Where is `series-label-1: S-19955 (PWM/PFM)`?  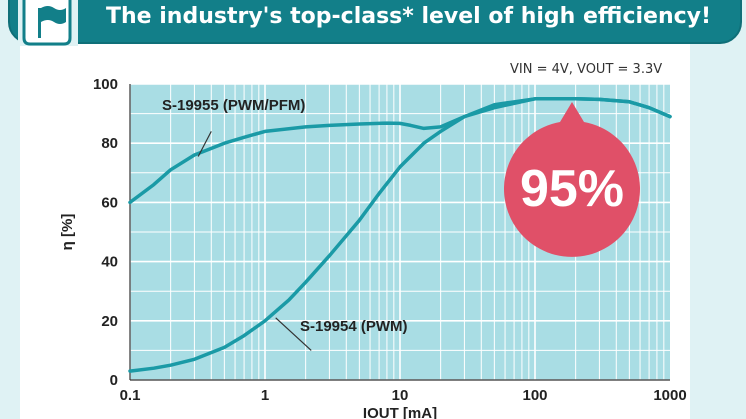
series-label-1: S-19955 (PWM/PFM) is located at coordinates (233, 105).